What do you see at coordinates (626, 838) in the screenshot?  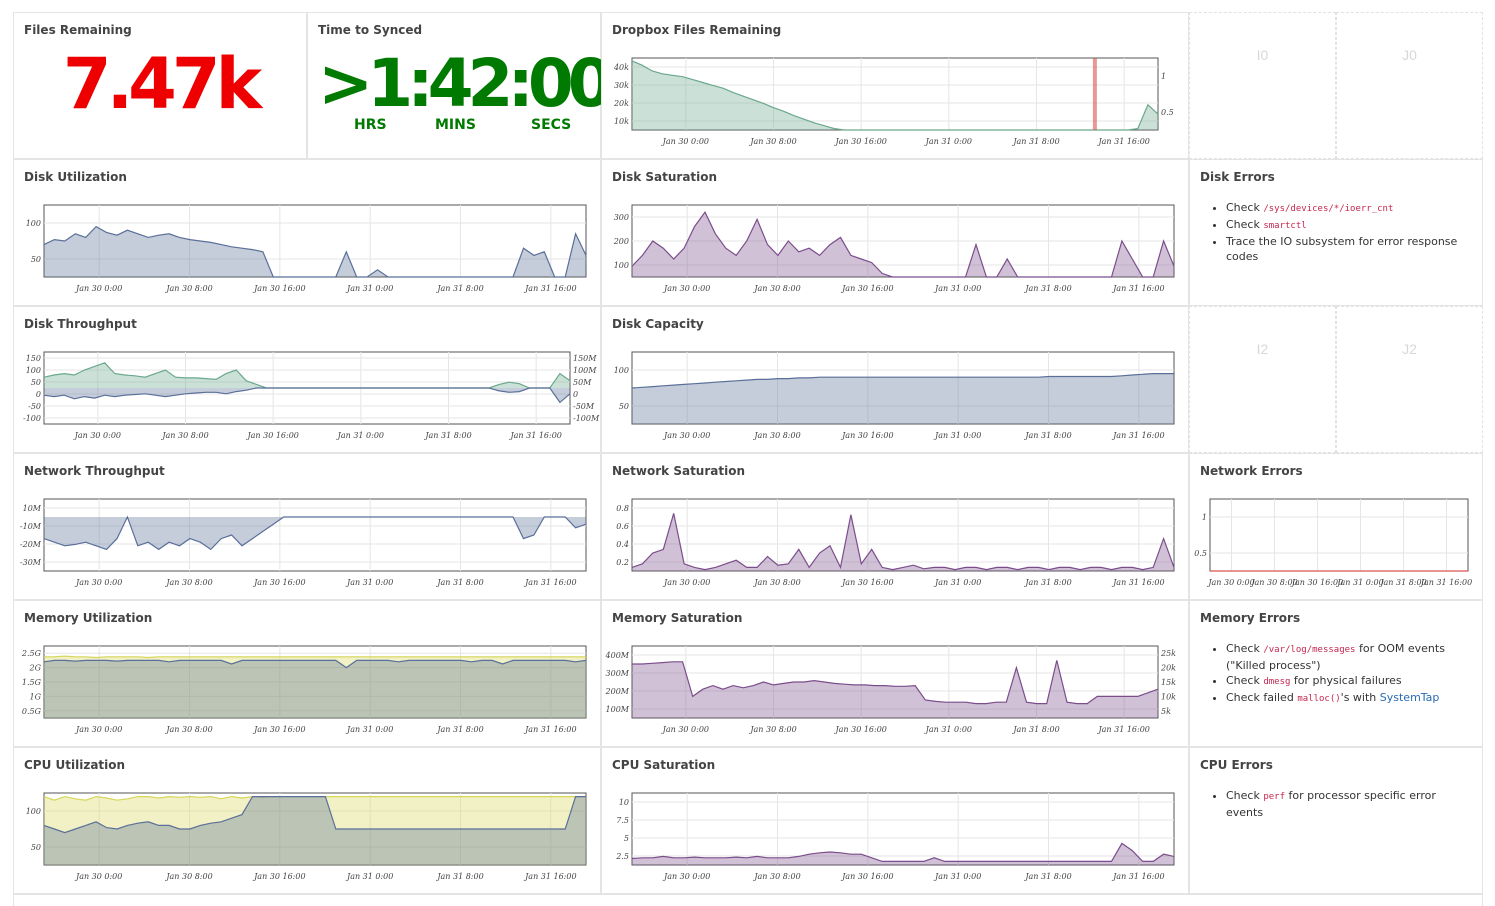 I see `y-tick-label: 5` at bounding box center [626, 838].